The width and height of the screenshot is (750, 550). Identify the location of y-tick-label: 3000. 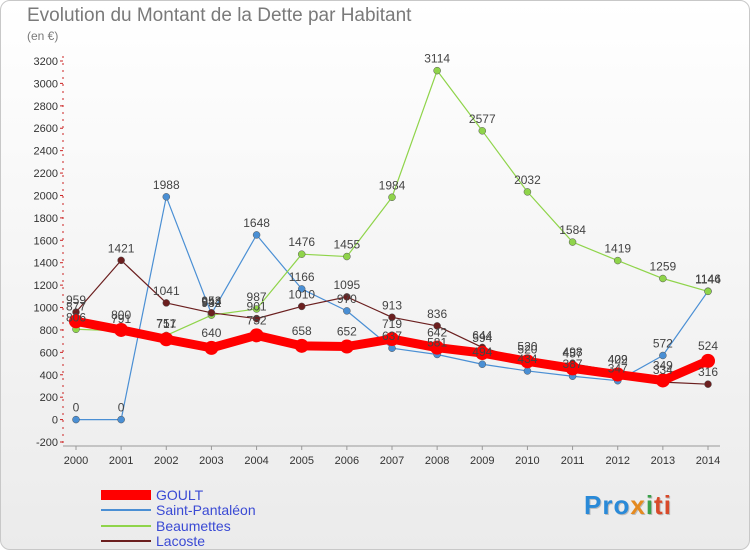
(46, 84).